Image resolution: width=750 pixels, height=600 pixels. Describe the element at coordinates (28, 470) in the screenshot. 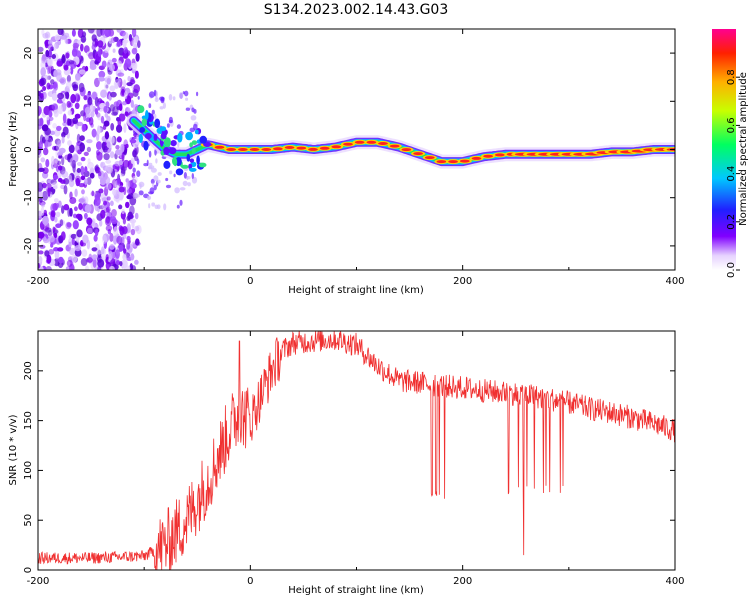

I see `y-tick-label: 100` at that location.